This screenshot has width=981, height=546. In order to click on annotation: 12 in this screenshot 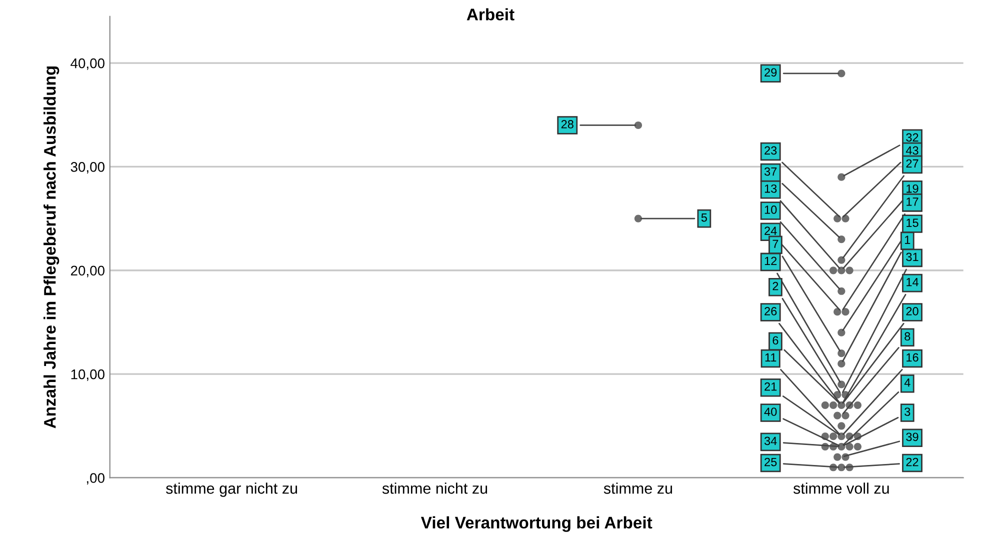, I will do `click(770, 261)`.